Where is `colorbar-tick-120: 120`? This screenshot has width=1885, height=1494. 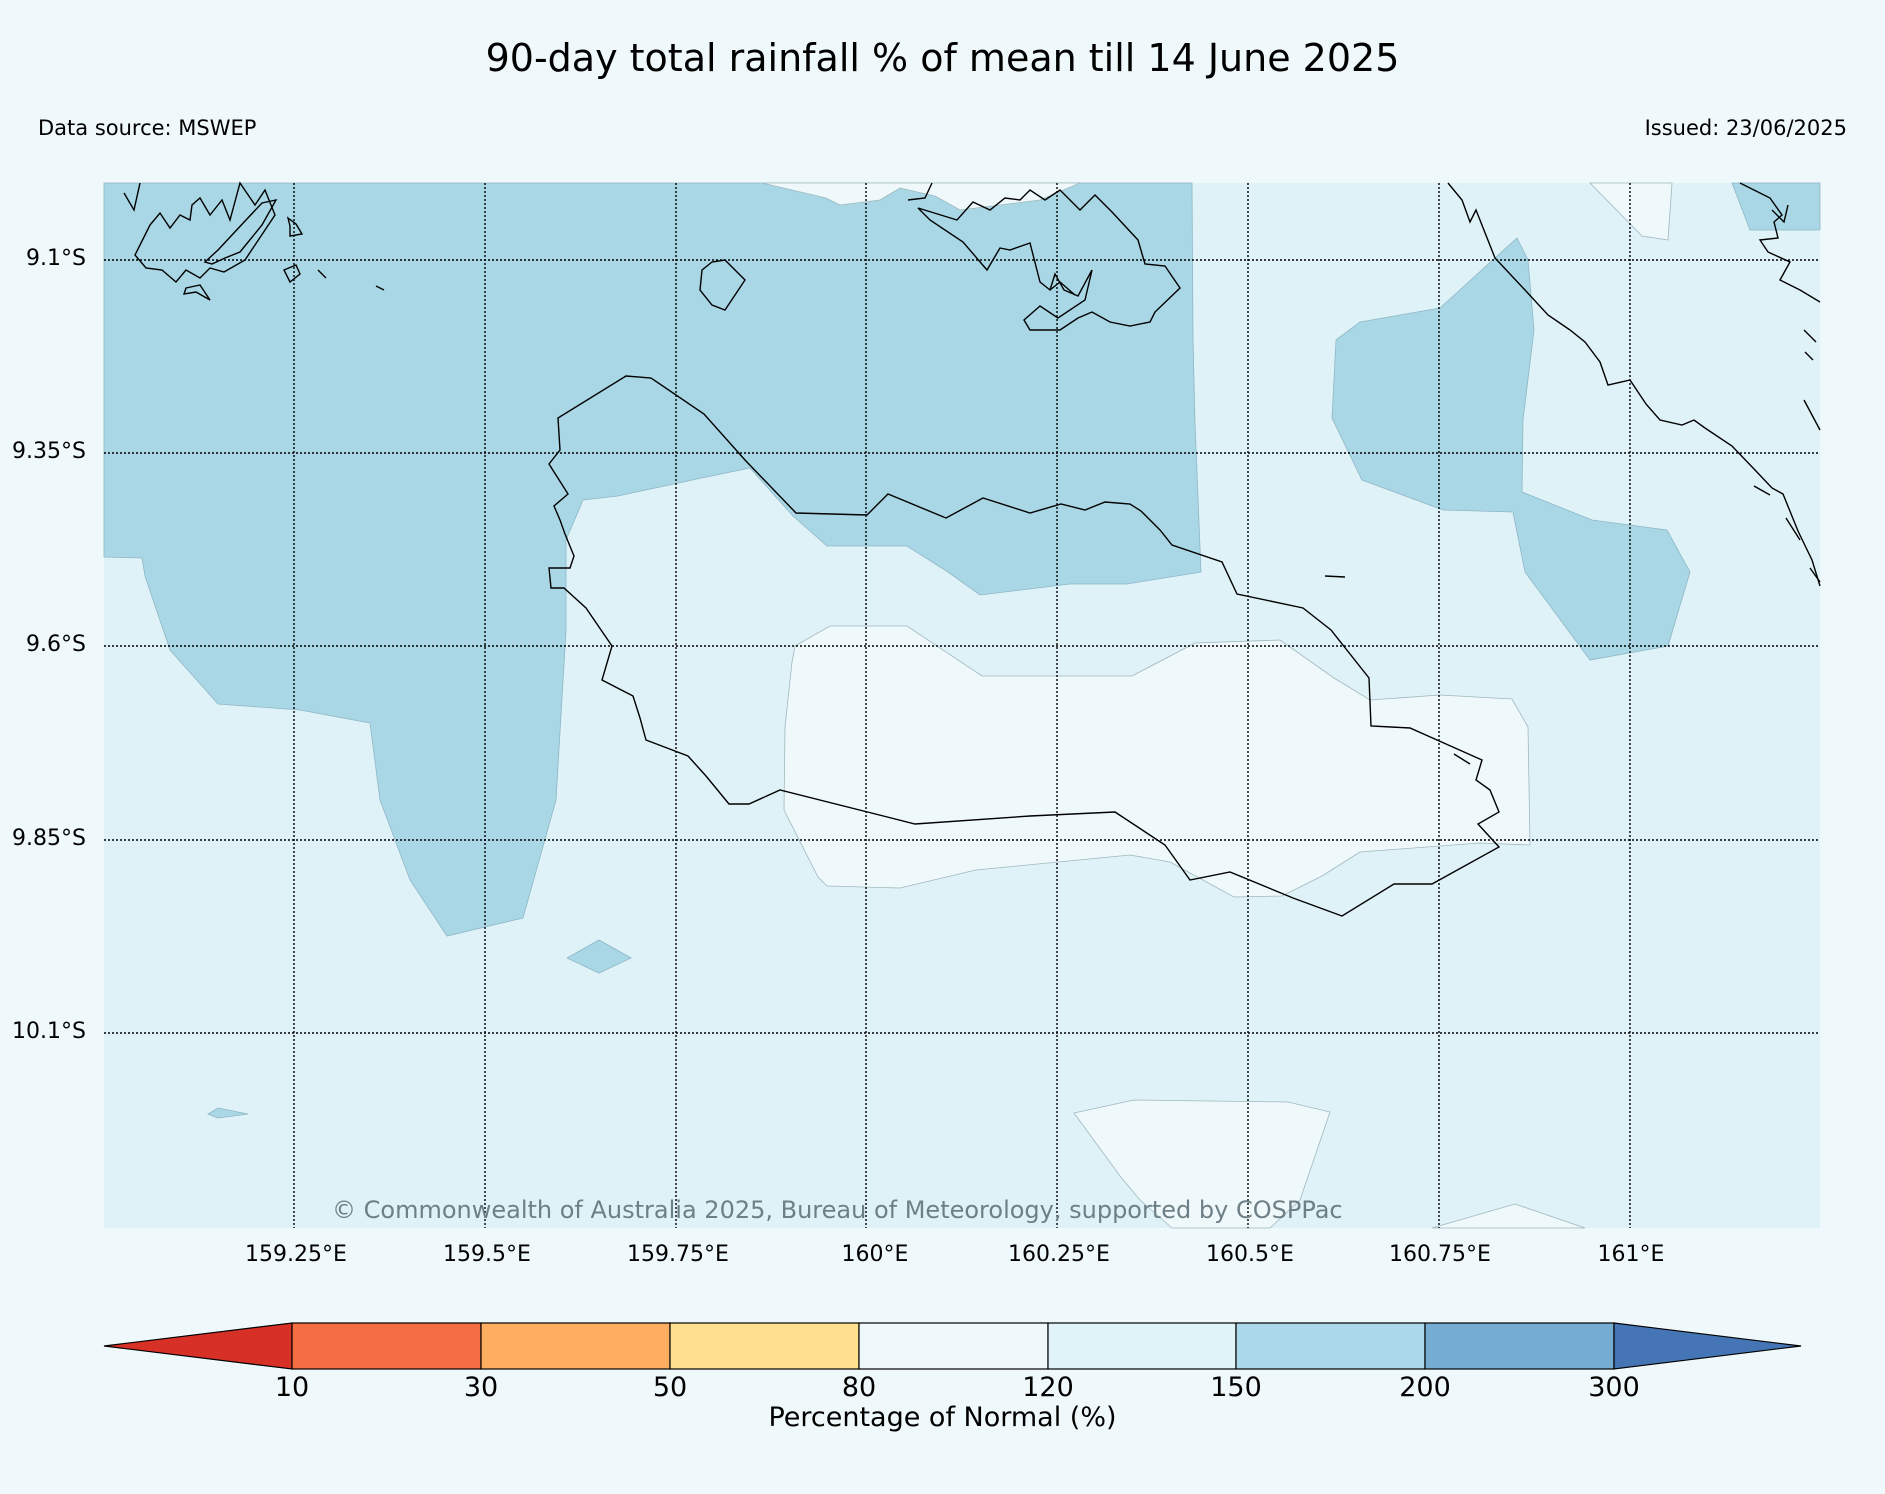 colorbar-tick-120: 120 is located at coordinates (1048, 1387).